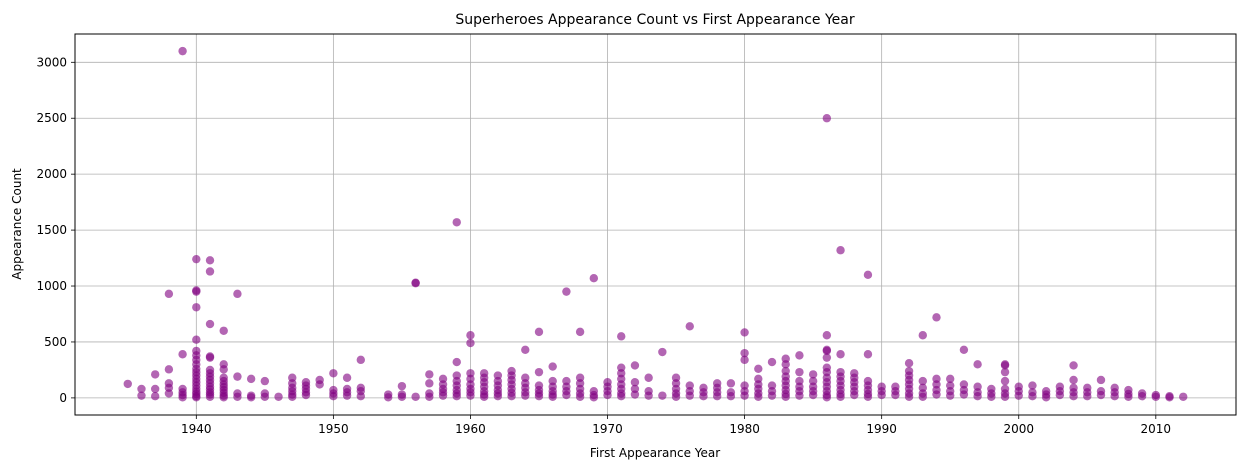  Describe the element at coordinates (1018, 429) in the screenshot. I see `x-tick-label: 2000` at that location.